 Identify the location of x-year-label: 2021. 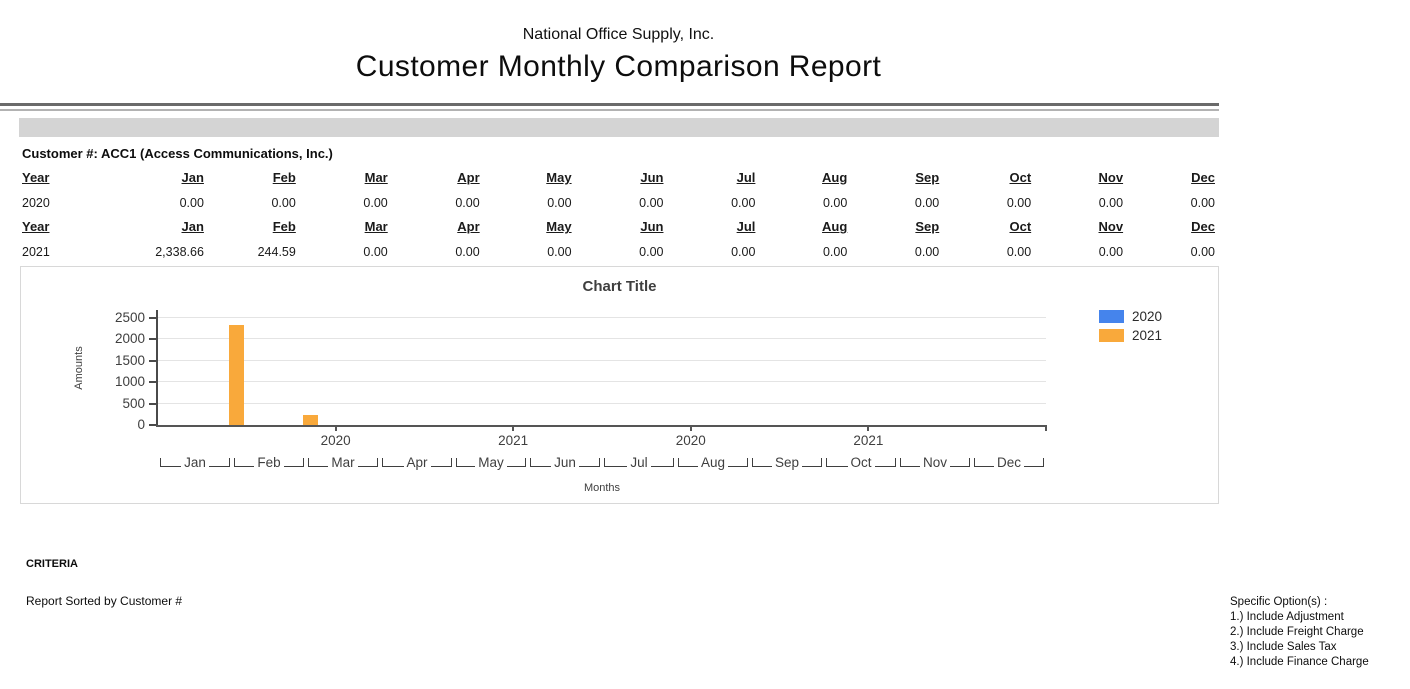
(868, 440).